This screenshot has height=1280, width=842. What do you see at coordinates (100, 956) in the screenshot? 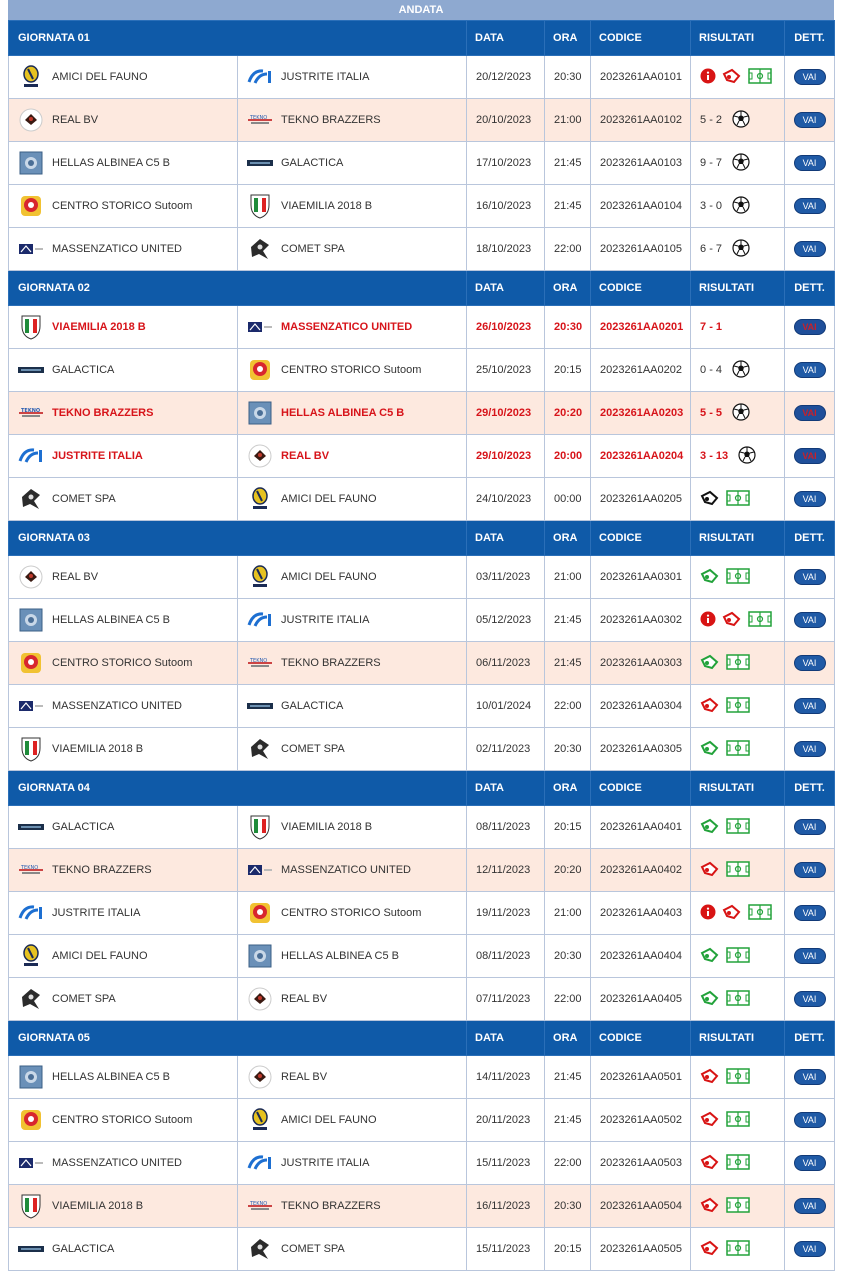
I see `home-team-name: AMICI DEL FAUNO` at bounding box center [100, 956].